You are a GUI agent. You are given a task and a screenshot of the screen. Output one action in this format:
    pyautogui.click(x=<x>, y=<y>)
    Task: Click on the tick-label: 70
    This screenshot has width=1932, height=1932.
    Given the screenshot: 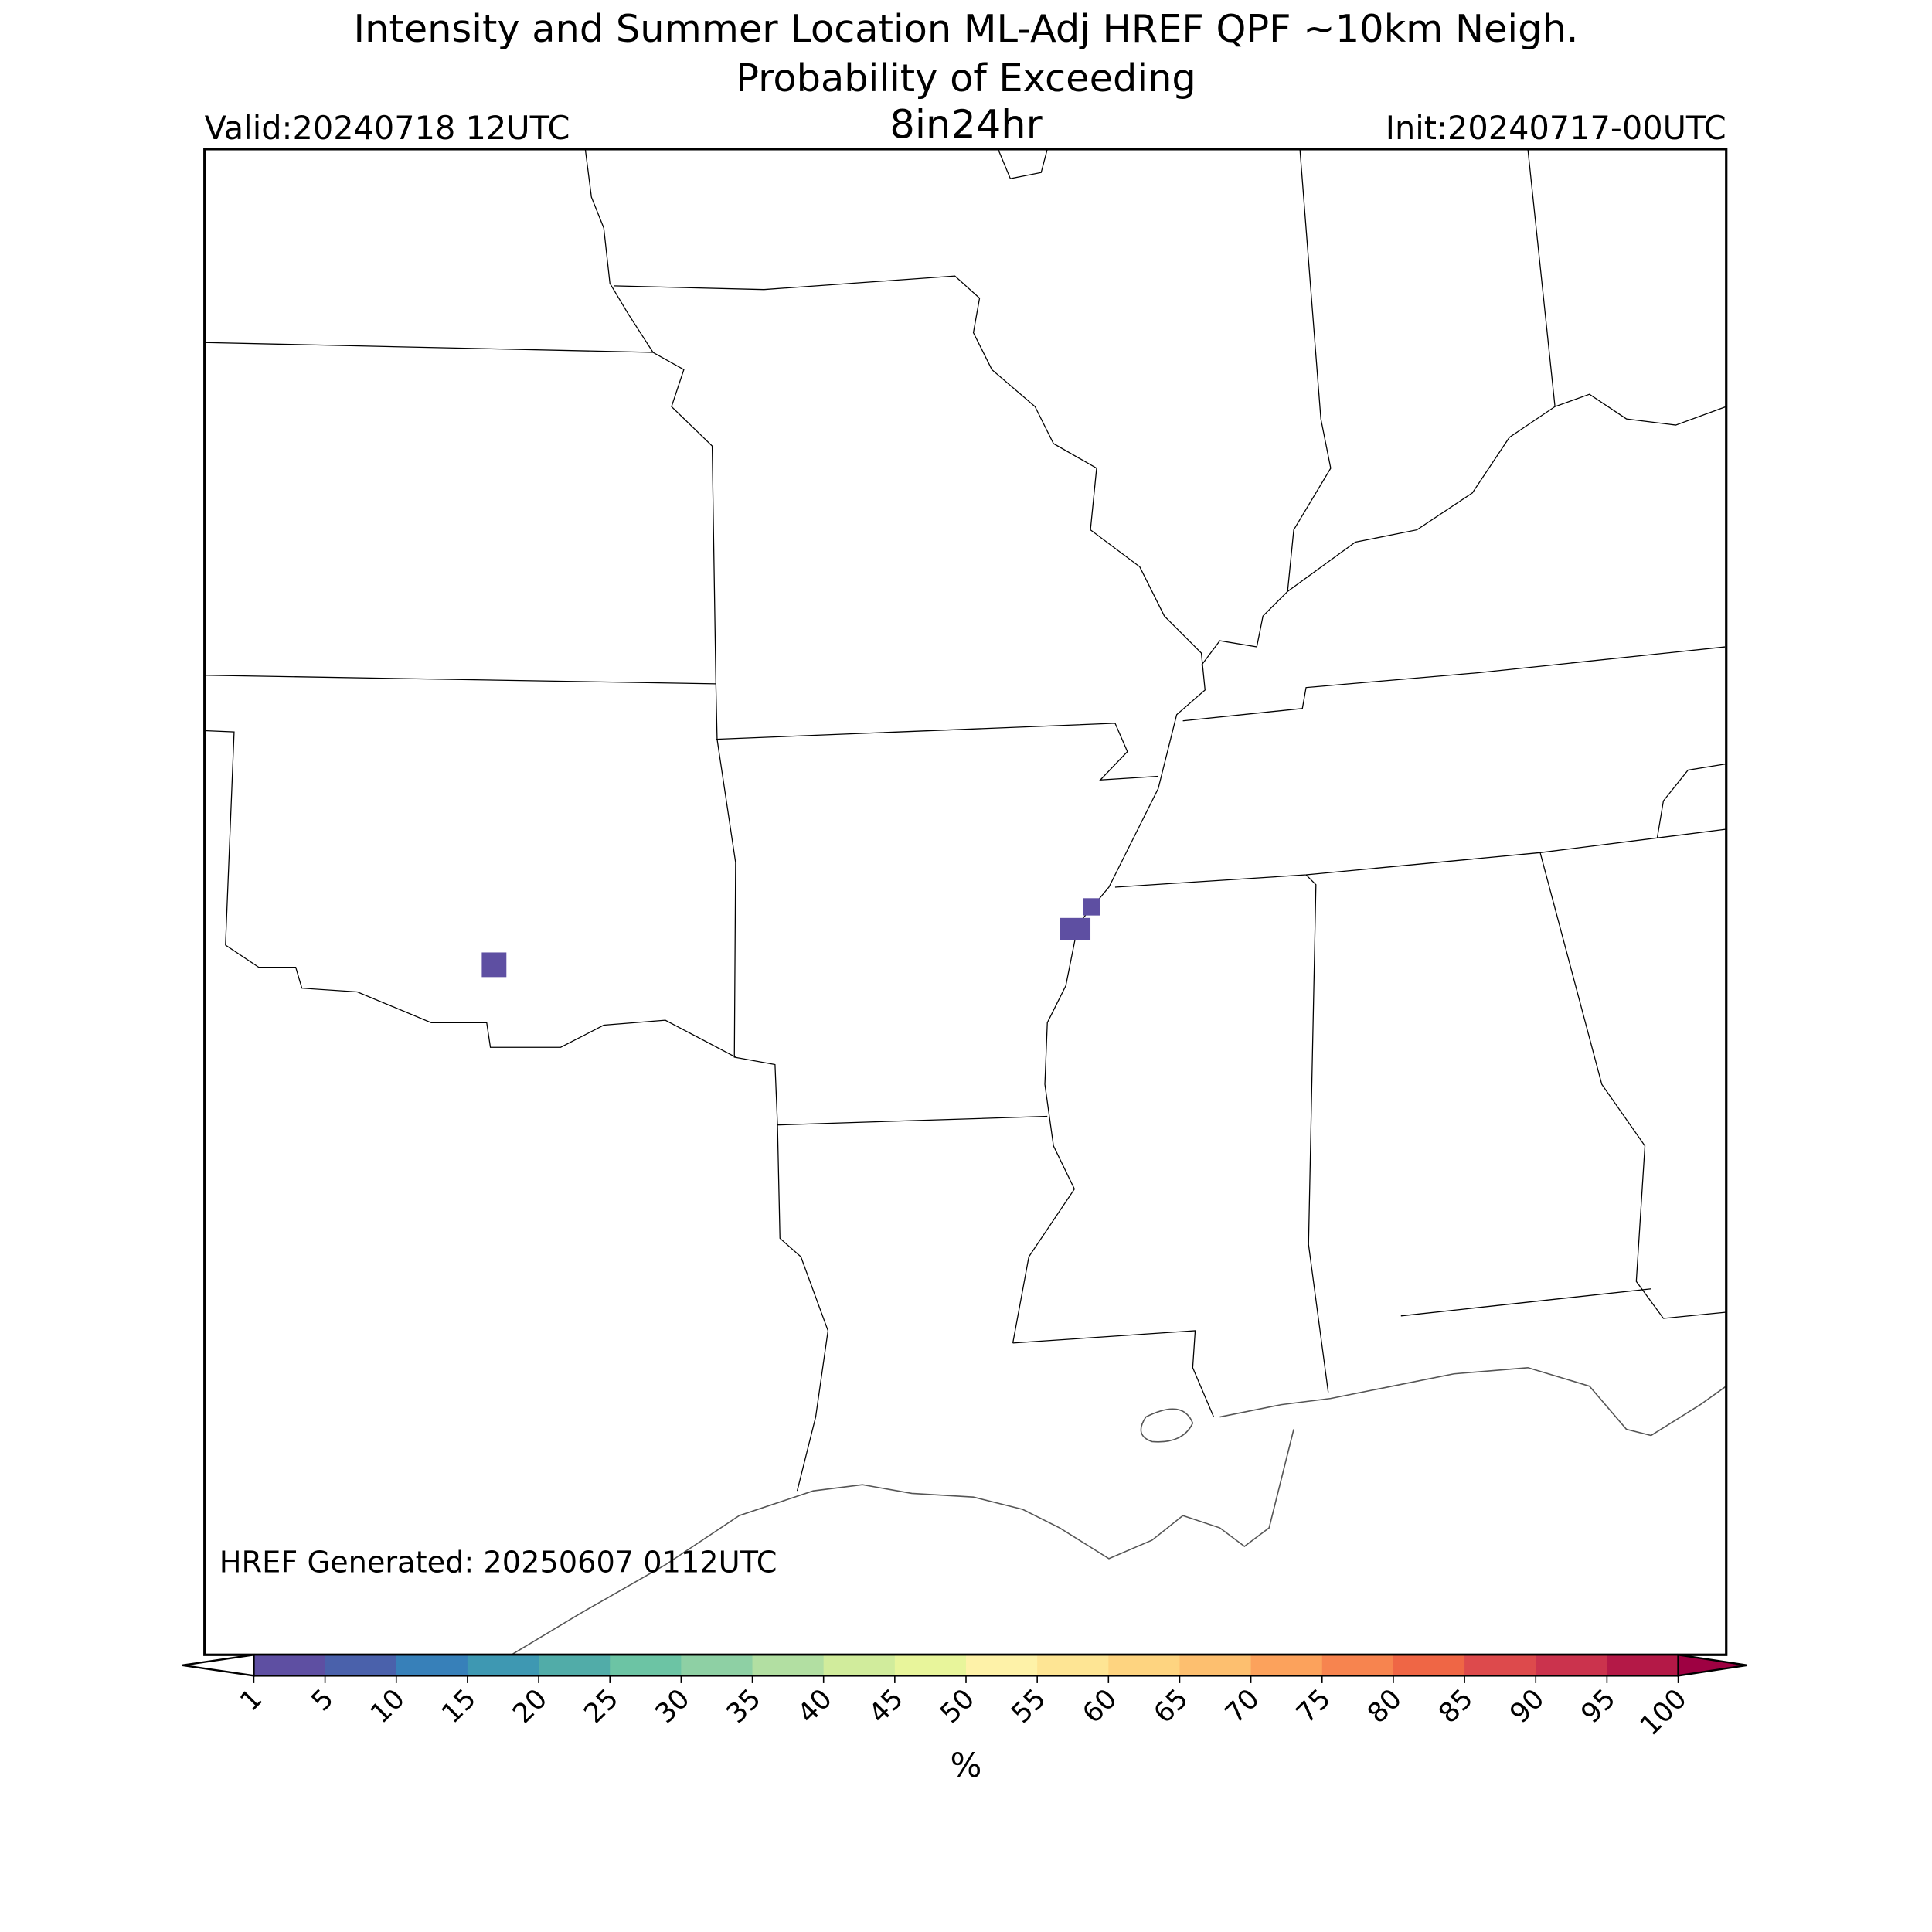 What is the action you would take?
    pyautogui.click(x=1242, y=1707)
    